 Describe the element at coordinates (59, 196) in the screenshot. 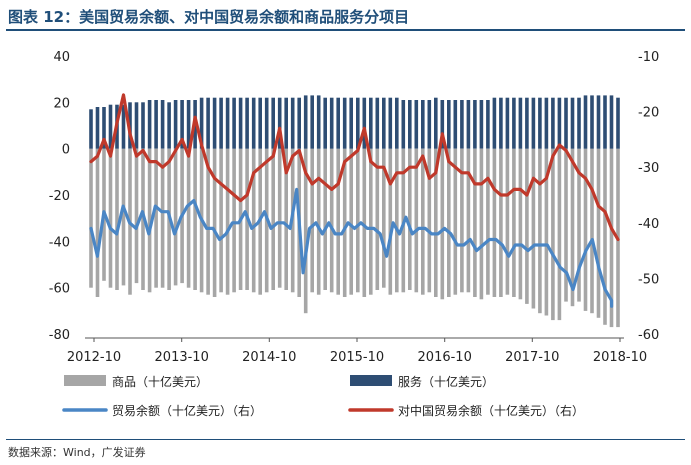

I see `y-left-tick-label: -20` at that location.